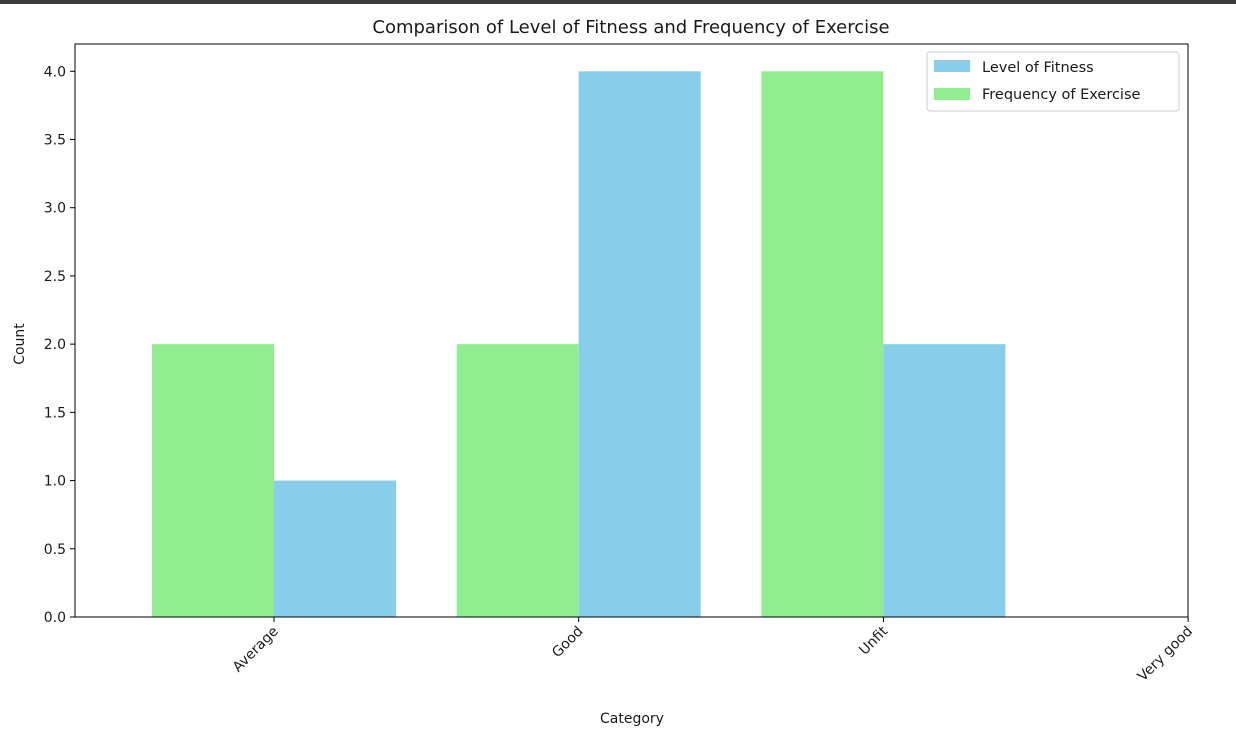  Describe the element at coordinates (55, 482) in the screenshot. I see `y-tick-label: 1.0` at that location.